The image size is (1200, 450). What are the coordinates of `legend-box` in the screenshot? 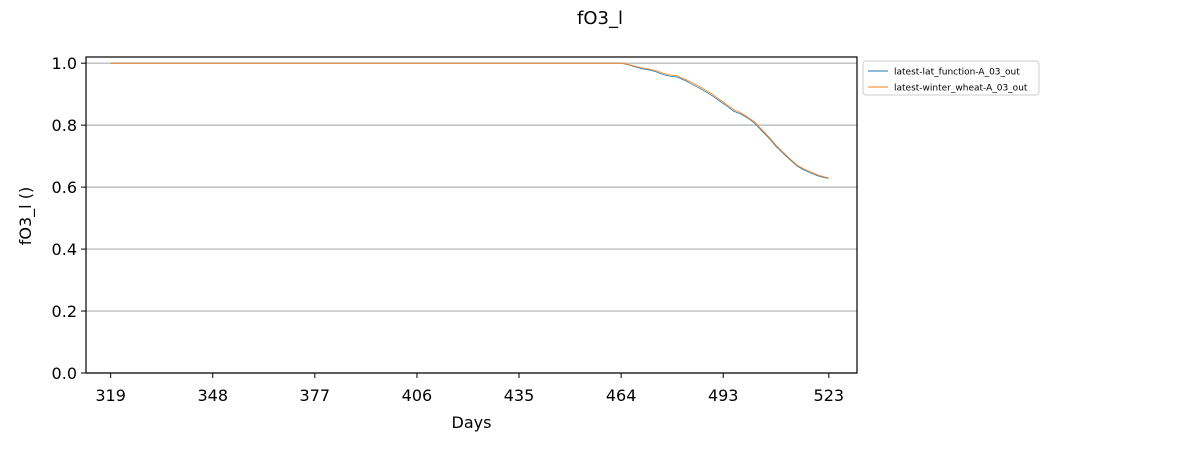 It's located at (951, 78).